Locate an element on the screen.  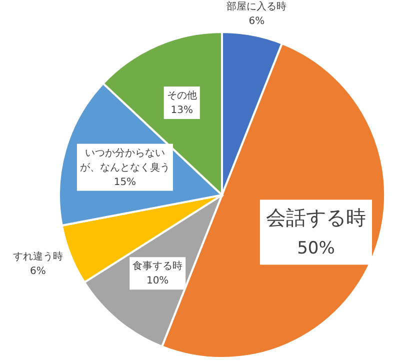
data-label: 10% is located at coordinates (157, 281).